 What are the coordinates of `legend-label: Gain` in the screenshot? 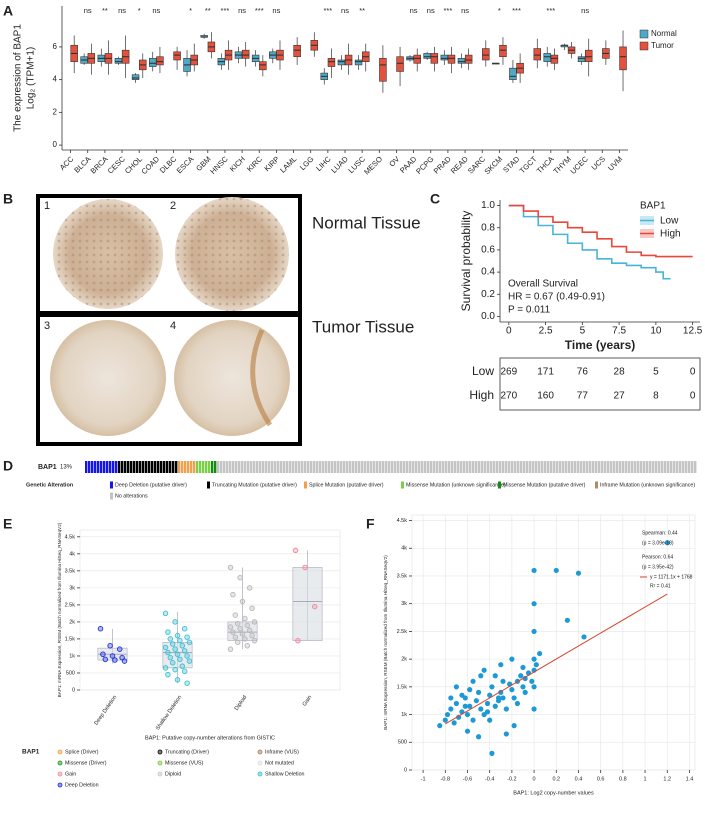 It's located at (70, 774).